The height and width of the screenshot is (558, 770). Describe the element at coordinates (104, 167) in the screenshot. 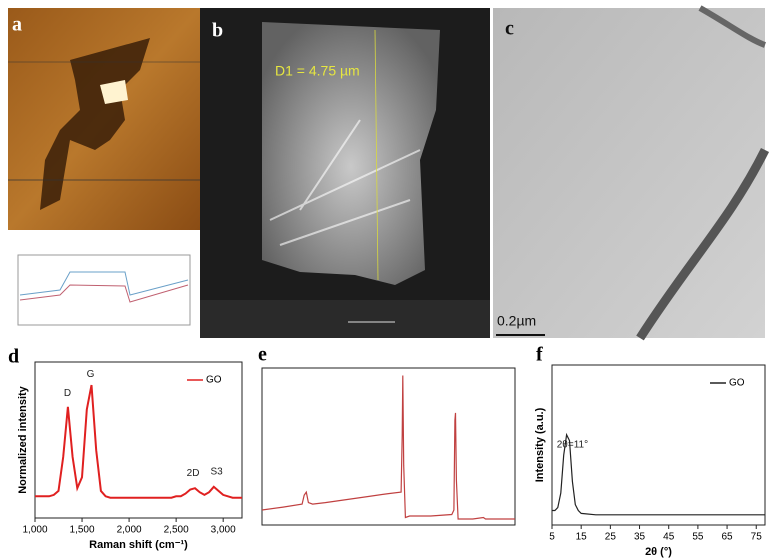

I see `afm-panel: a` at that location.